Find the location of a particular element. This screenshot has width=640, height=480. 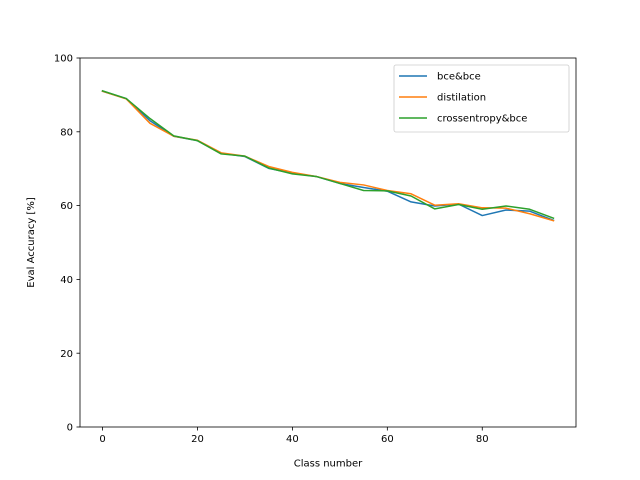

legend-label-0: bce&bce is located at coordinates (459, 77).